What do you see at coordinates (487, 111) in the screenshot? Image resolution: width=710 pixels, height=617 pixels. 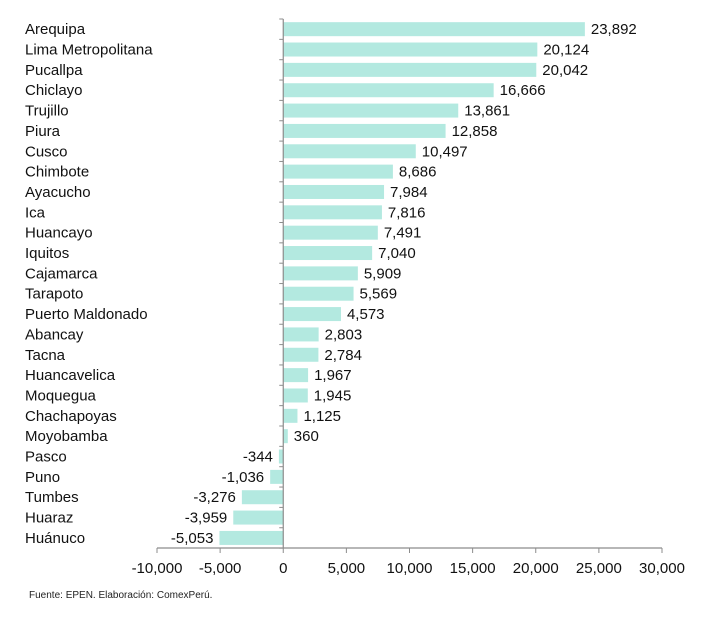 I see `value-label: 13,861` at bounding box center [487, 111].